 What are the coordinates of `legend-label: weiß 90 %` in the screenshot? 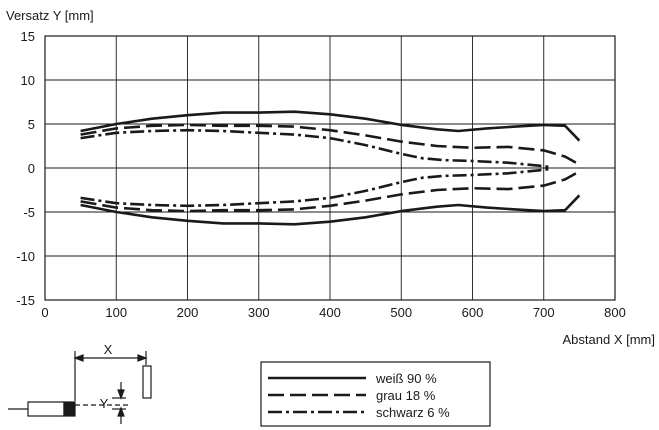 It's located at (406, 378).